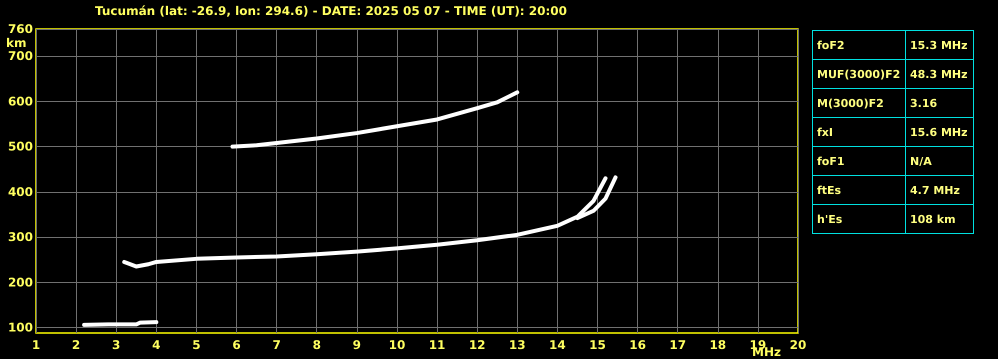 The image size is (998, 359). I want to click on text: 15.6 MHz, so click(940, 132).